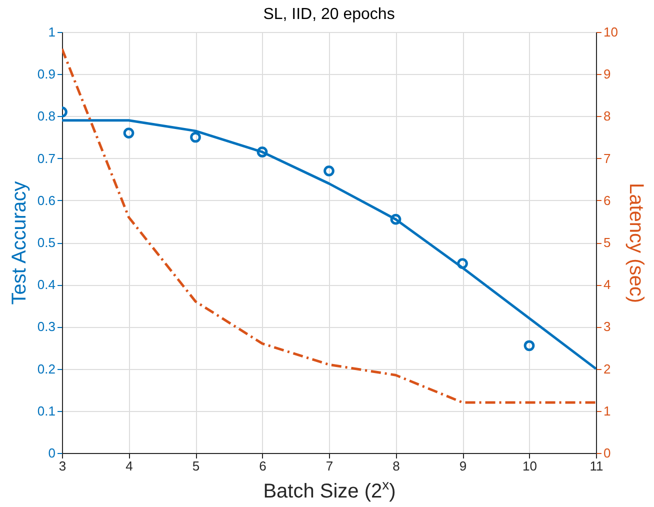  Describe the element at coordinates (46, 242) in the screenshot. I see `y-tick-label: 0.5` at that location.